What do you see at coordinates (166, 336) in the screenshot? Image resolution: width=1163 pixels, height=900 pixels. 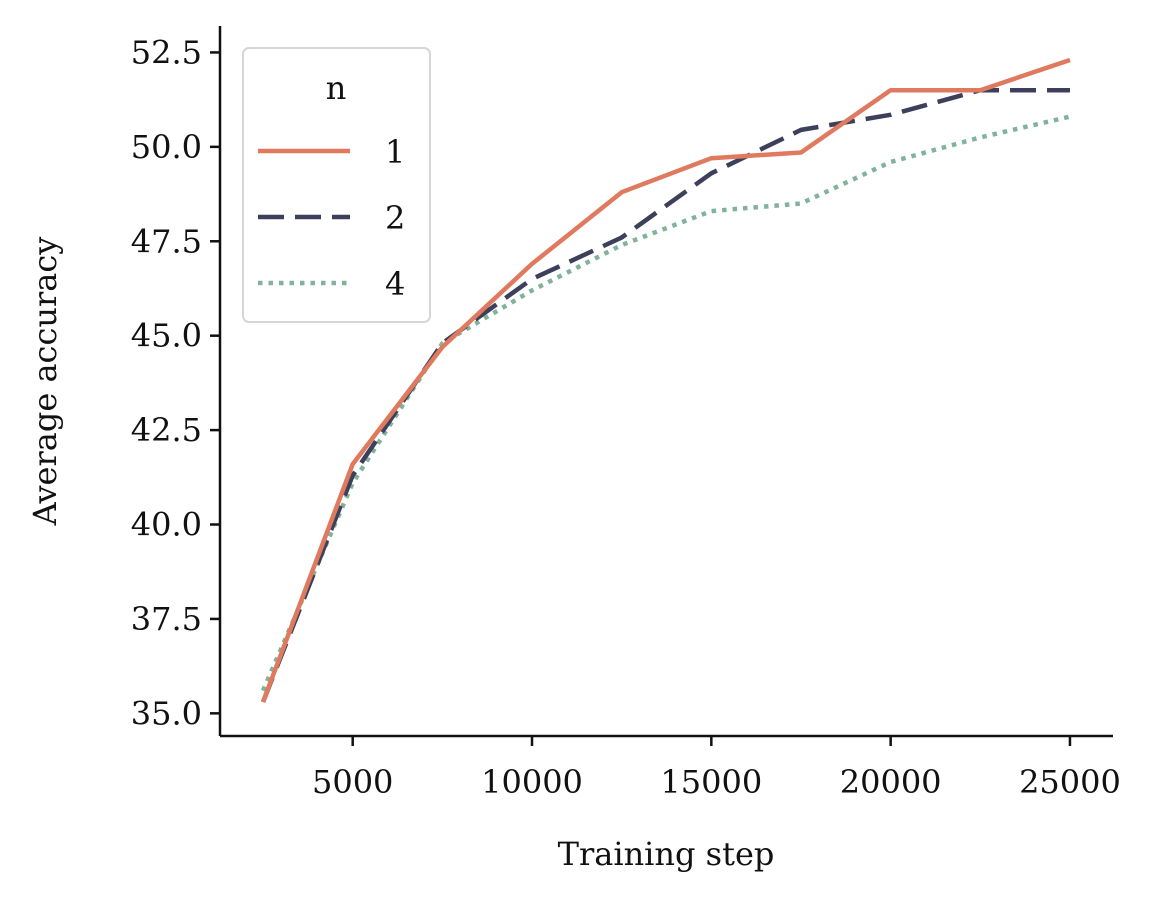 I see `y-tick-label: 45.0` at bounding box center [166, 336].